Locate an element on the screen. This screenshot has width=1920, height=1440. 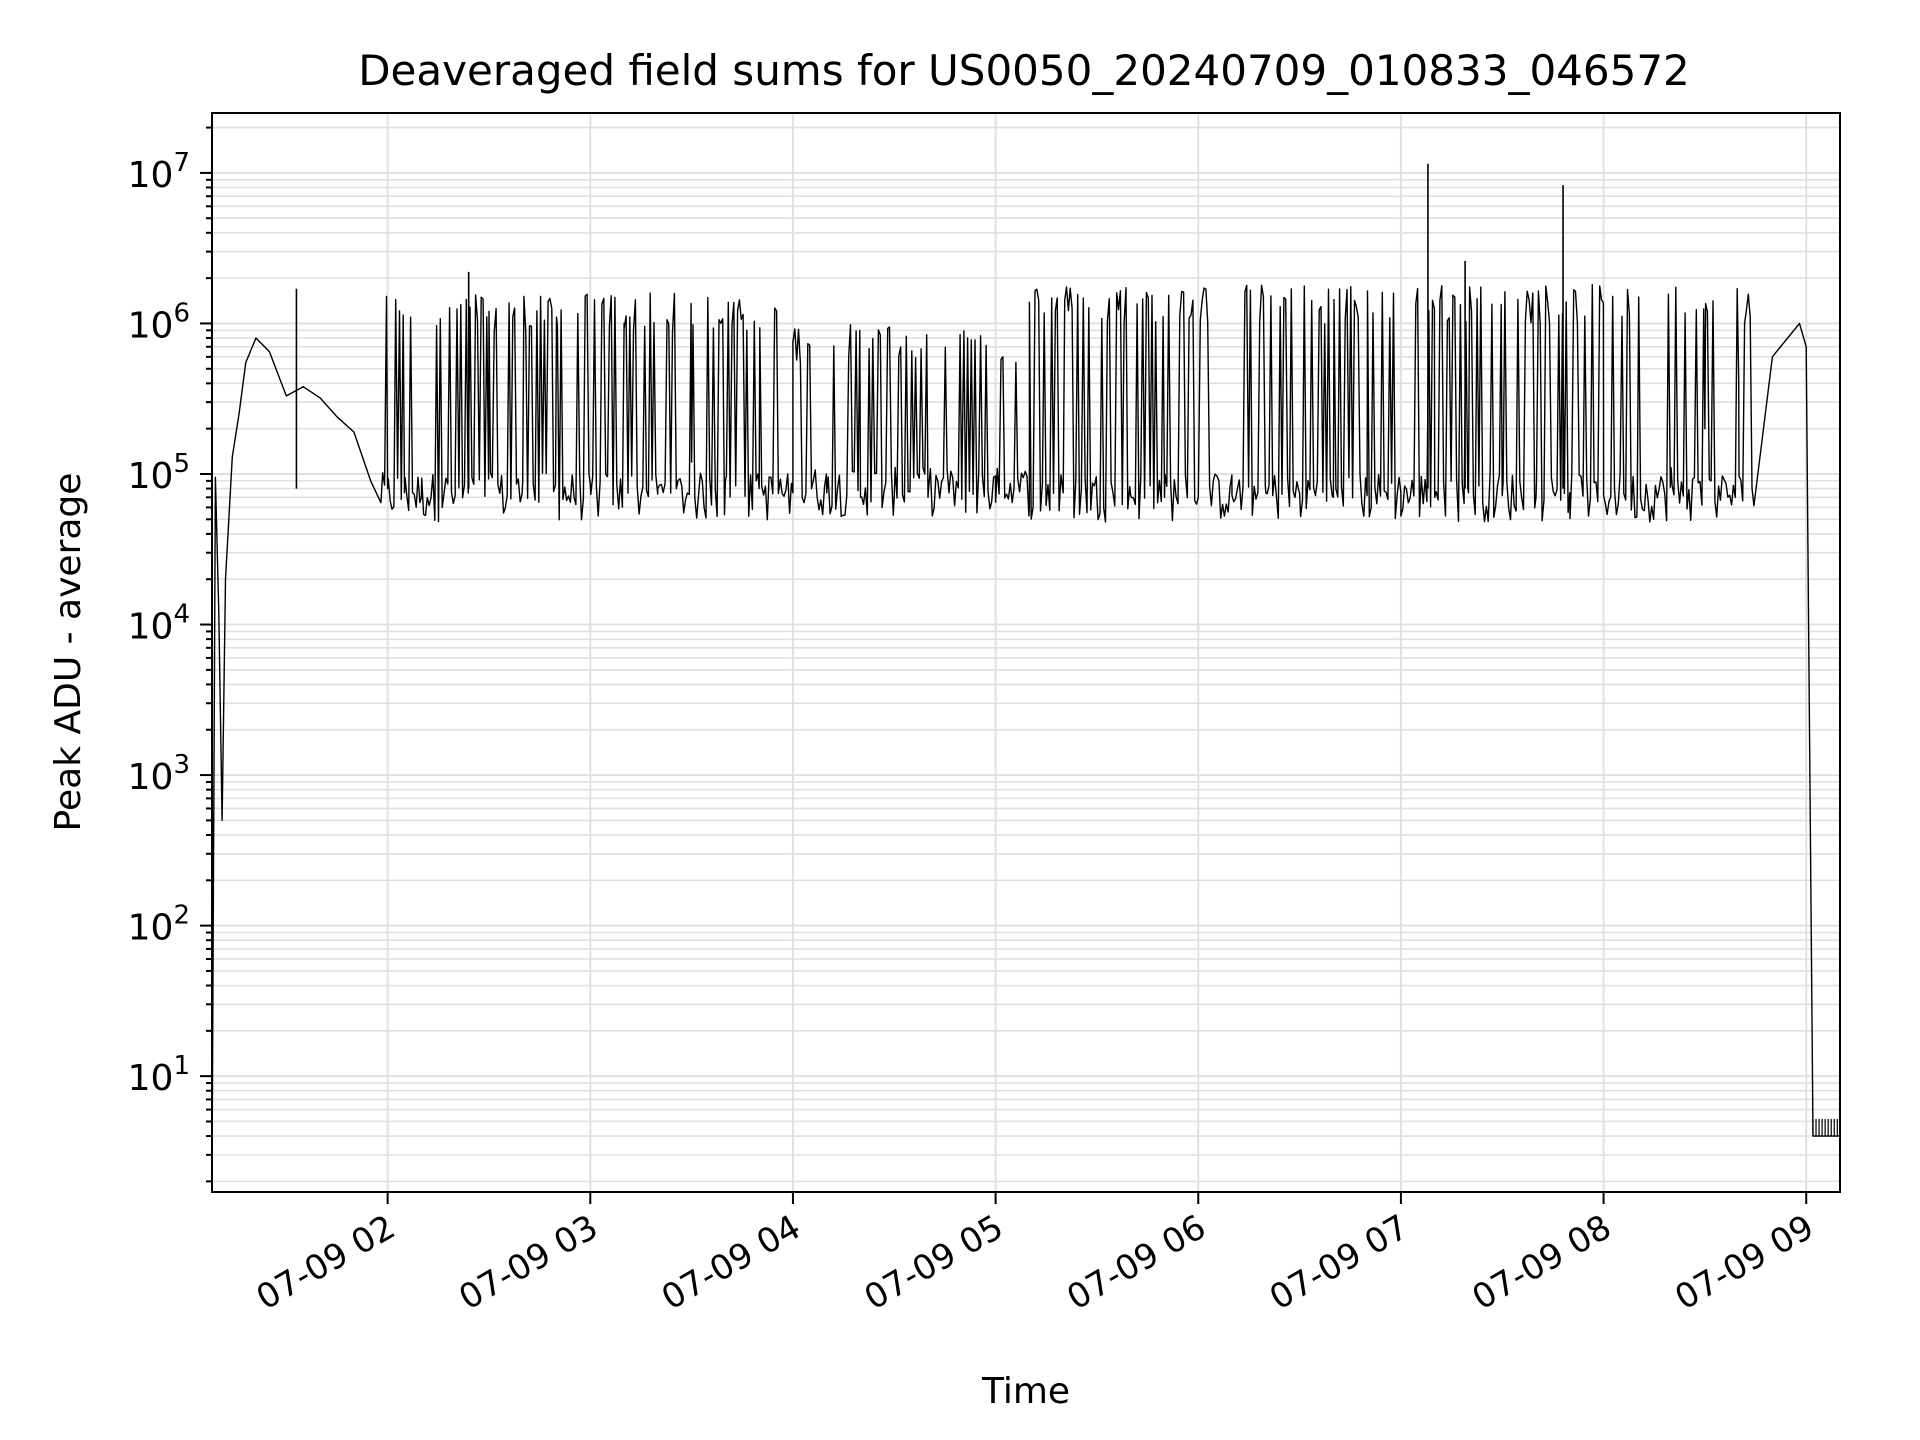
x-axis-label: Time is located at coordinates (1025, 1391).